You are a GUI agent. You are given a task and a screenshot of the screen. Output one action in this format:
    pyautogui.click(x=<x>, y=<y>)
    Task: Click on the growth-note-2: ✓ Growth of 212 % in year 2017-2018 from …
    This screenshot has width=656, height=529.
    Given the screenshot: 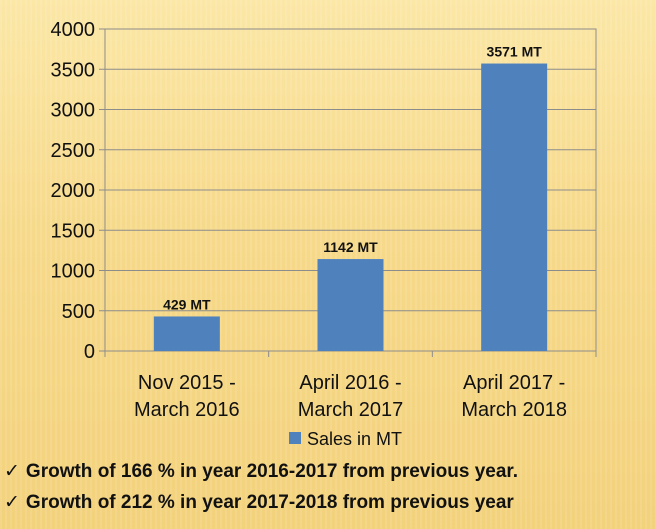 What is the action you would take?
    pyautogui.click(x=329, y=502)
    